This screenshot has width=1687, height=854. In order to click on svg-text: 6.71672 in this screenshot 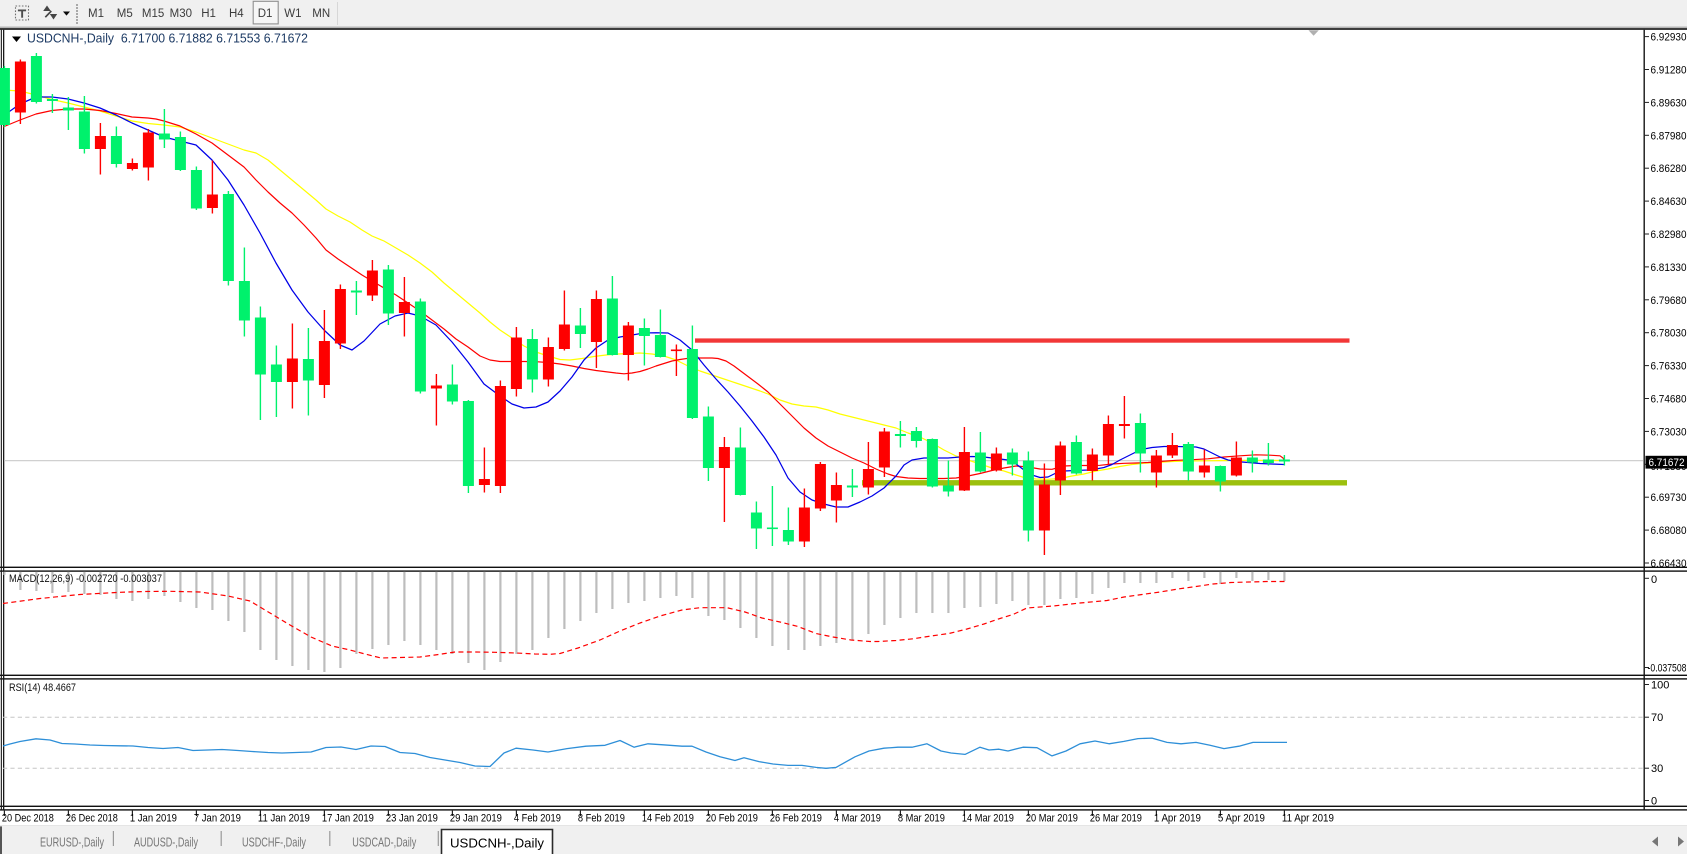, I will do `click(1667, 463)`.